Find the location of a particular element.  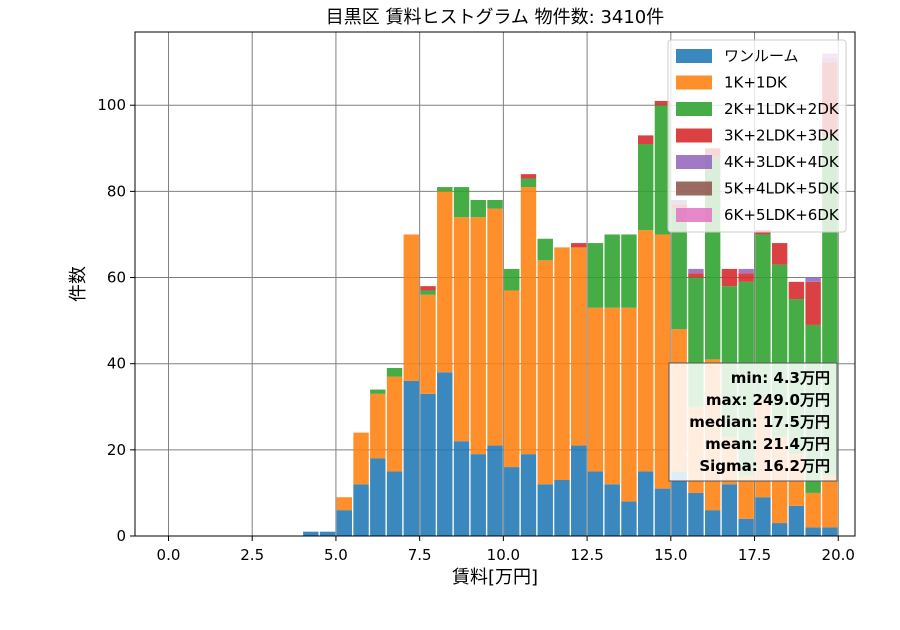

y-axis-ticks: 0 20 40 60 80 100 is located at coordinates (116, 320).